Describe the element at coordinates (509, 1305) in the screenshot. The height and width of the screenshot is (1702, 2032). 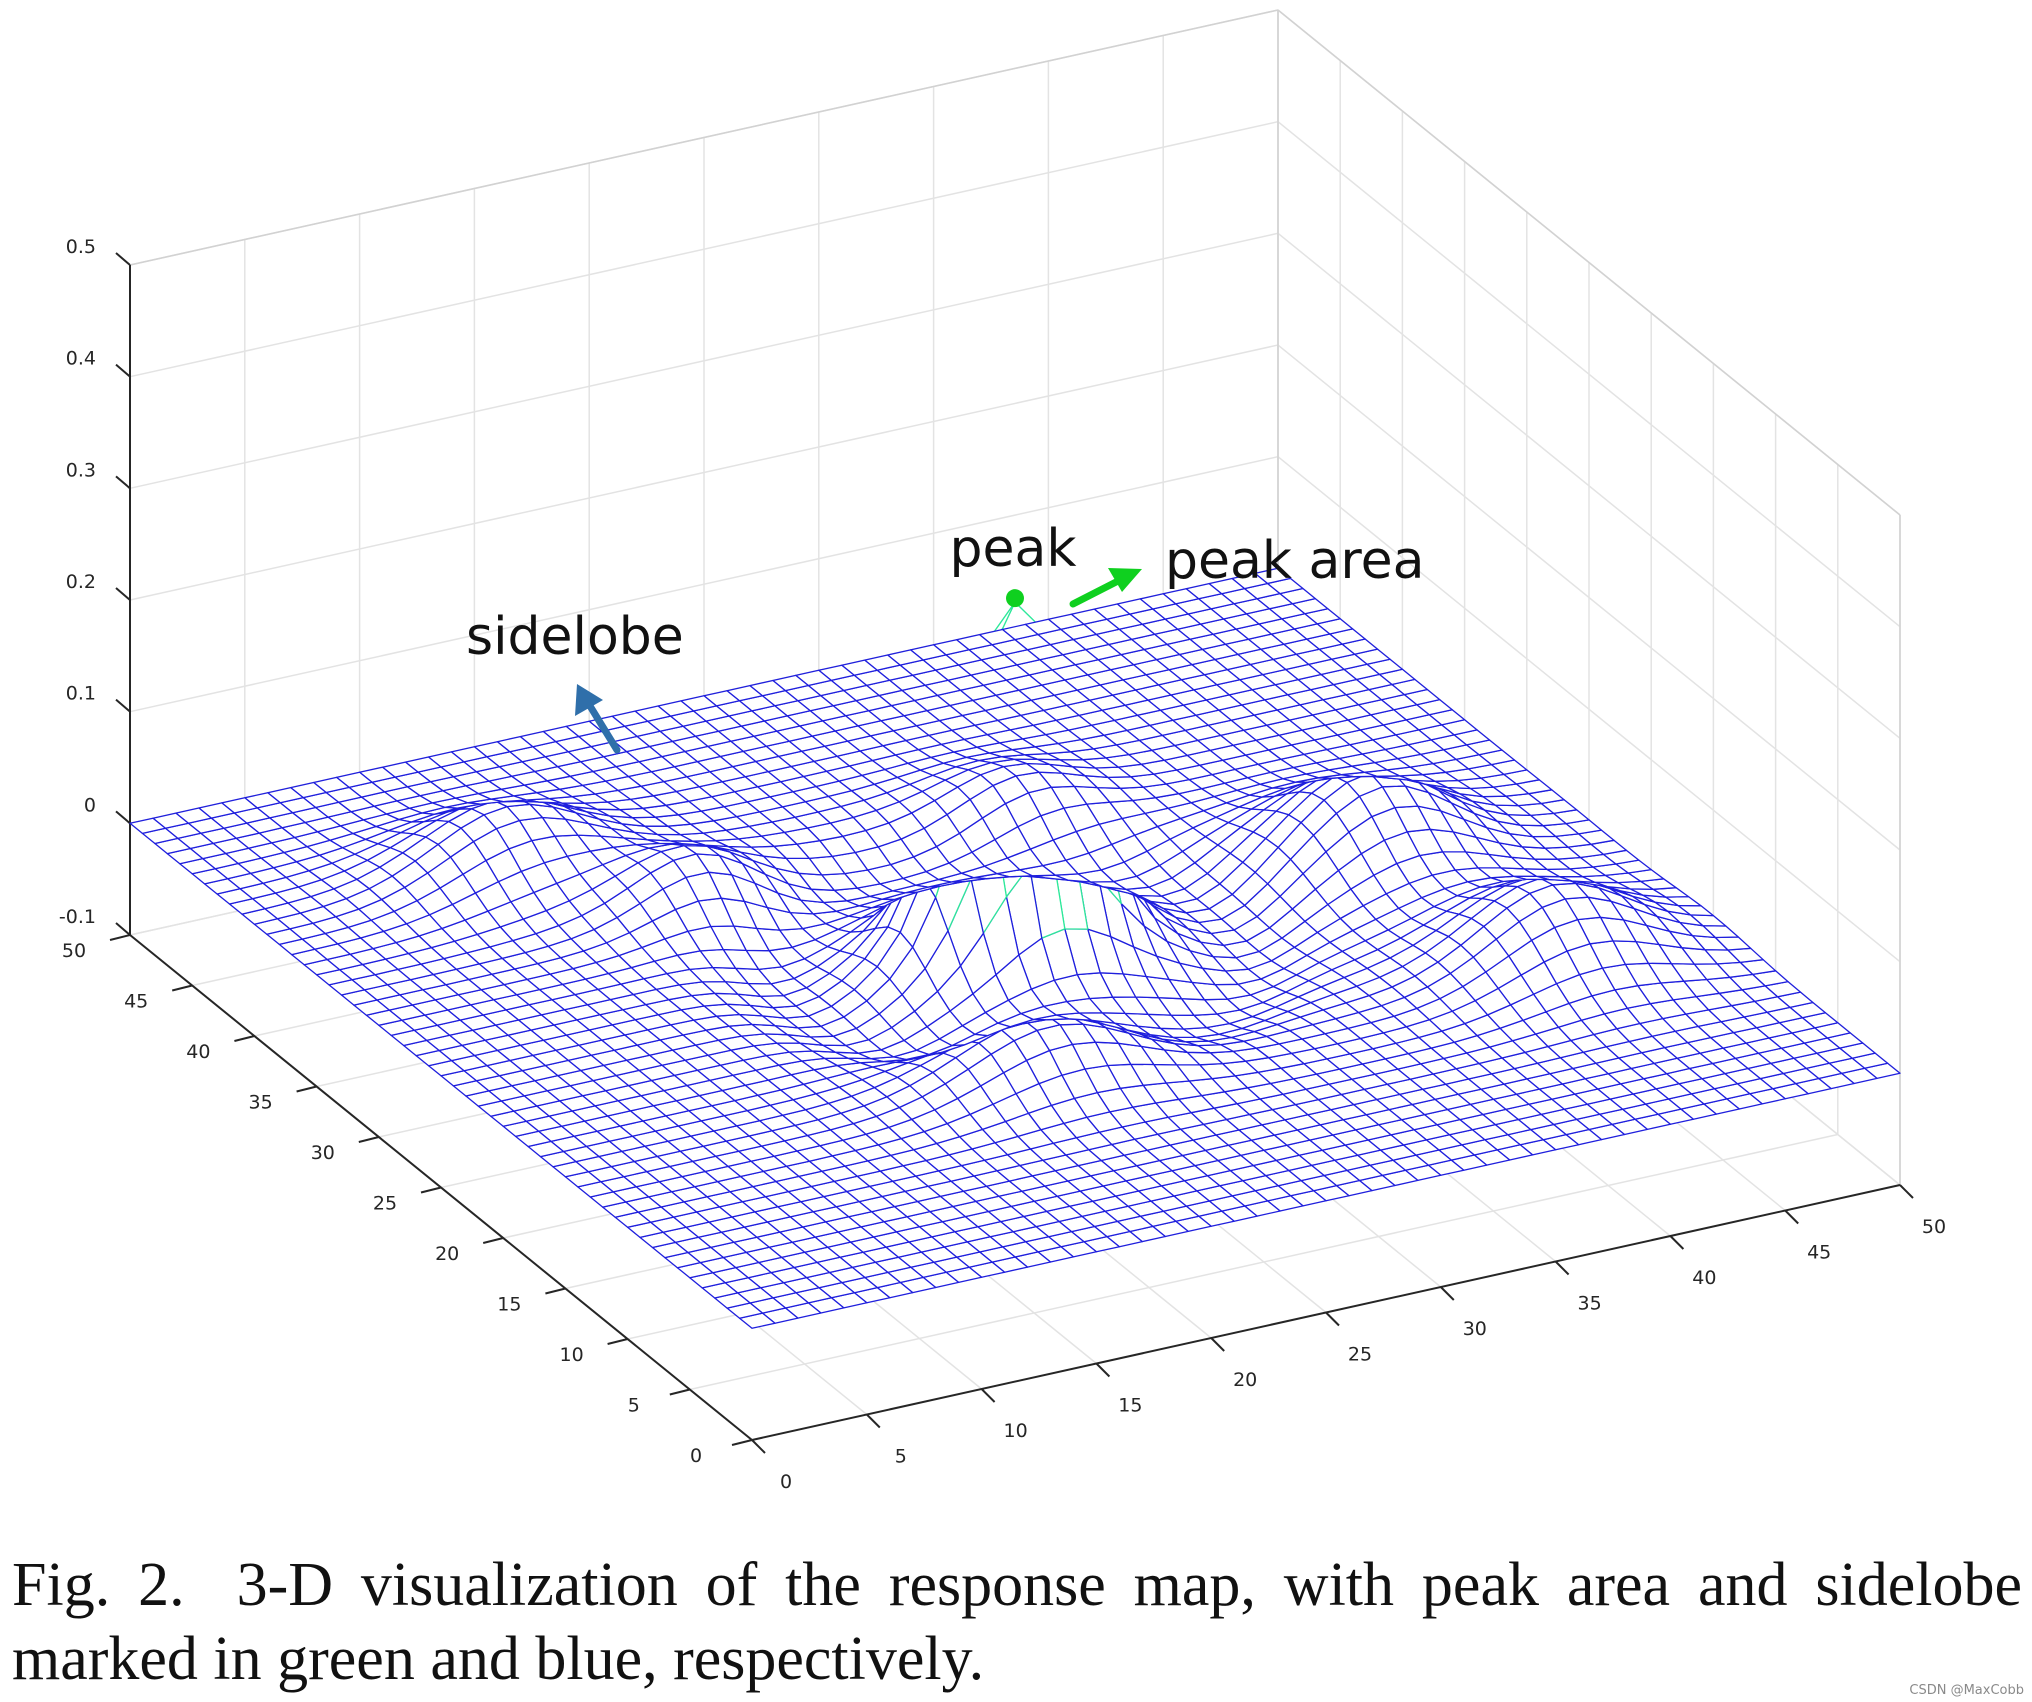
I see `y-tick-label: 15` at that location.